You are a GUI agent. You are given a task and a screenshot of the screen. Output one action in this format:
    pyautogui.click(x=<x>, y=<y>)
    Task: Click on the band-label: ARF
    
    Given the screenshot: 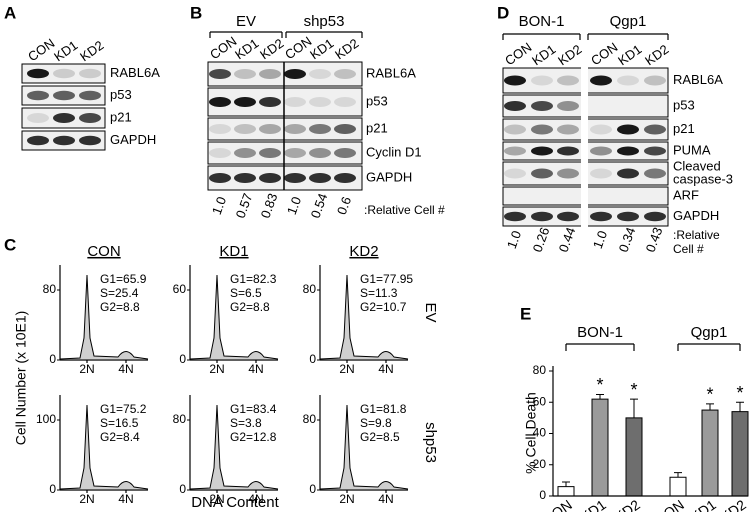 What is the action you would take?
    pyautogui.click(x=686, y=194)
    